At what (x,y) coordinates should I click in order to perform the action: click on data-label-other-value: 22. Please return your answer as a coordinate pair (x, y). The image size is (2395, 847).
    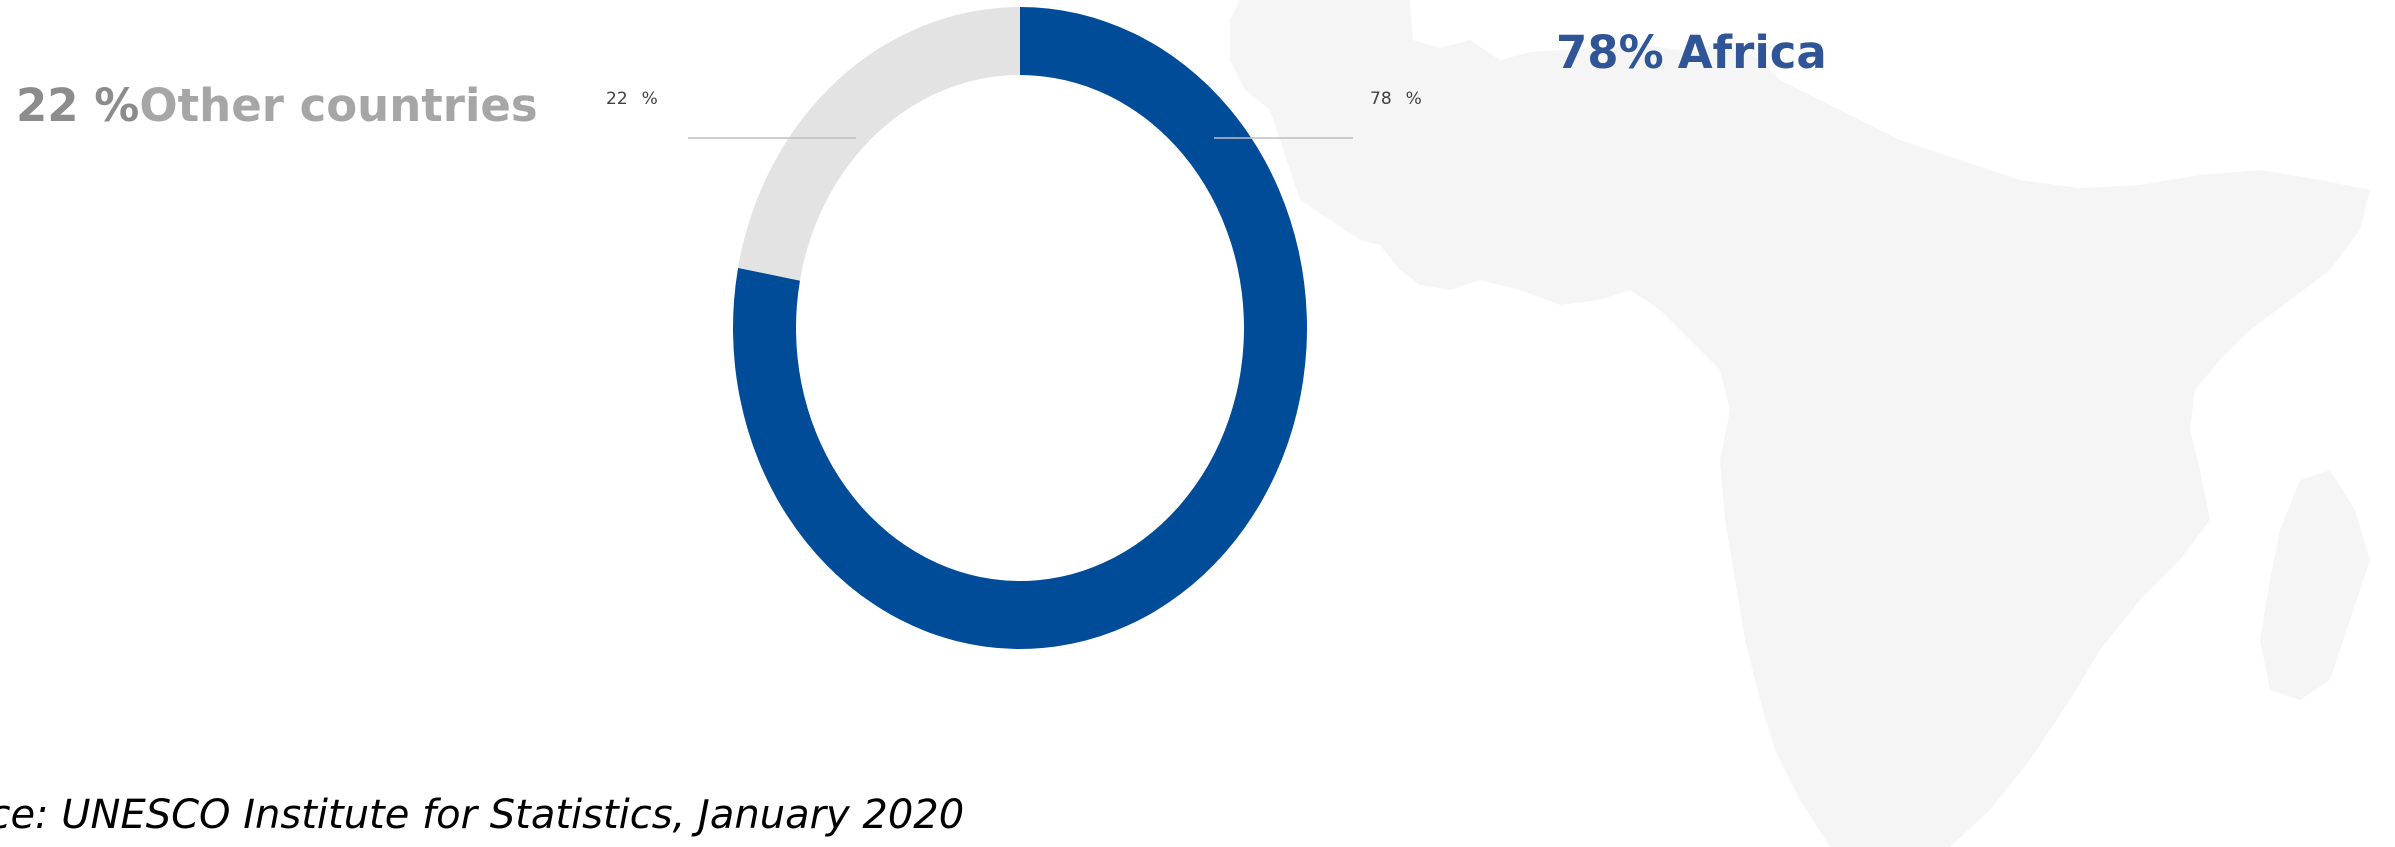
    Looking at the image, I should click on (617, 99).